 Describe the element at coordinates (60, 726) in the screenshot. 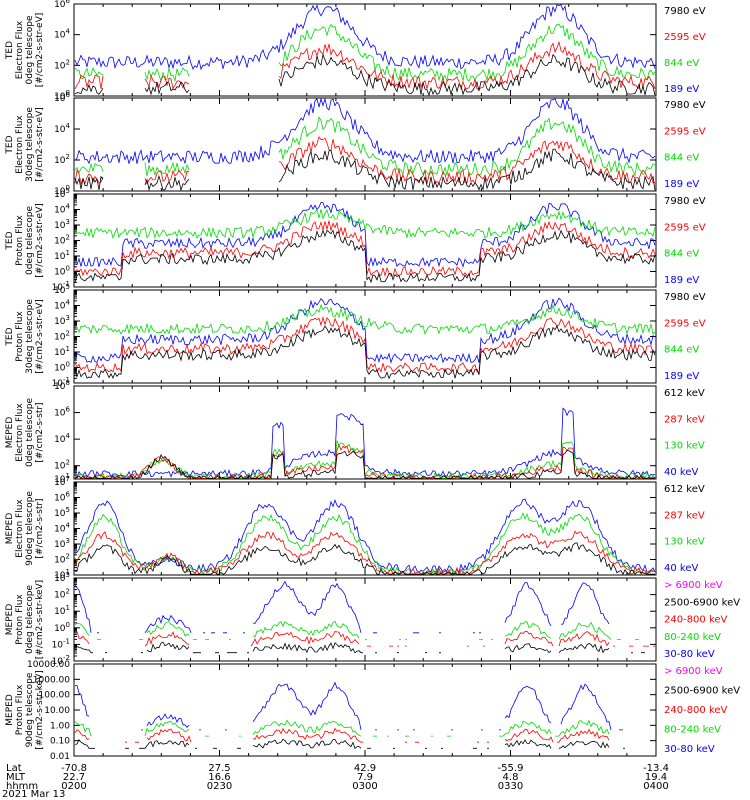

I see `y-tick-label: 1.00` at that location.